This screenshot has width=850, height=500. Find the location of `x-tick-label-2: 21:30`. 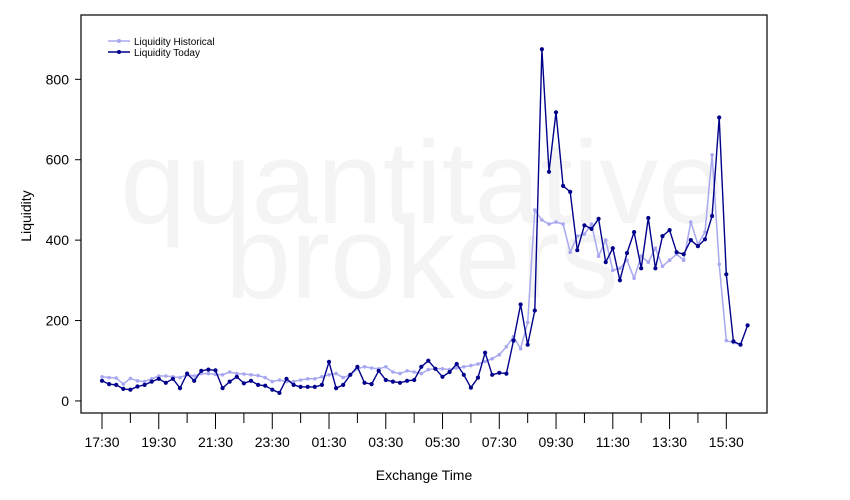

x-tick-label-2: 21:30 is located at coordinates (215, 442).